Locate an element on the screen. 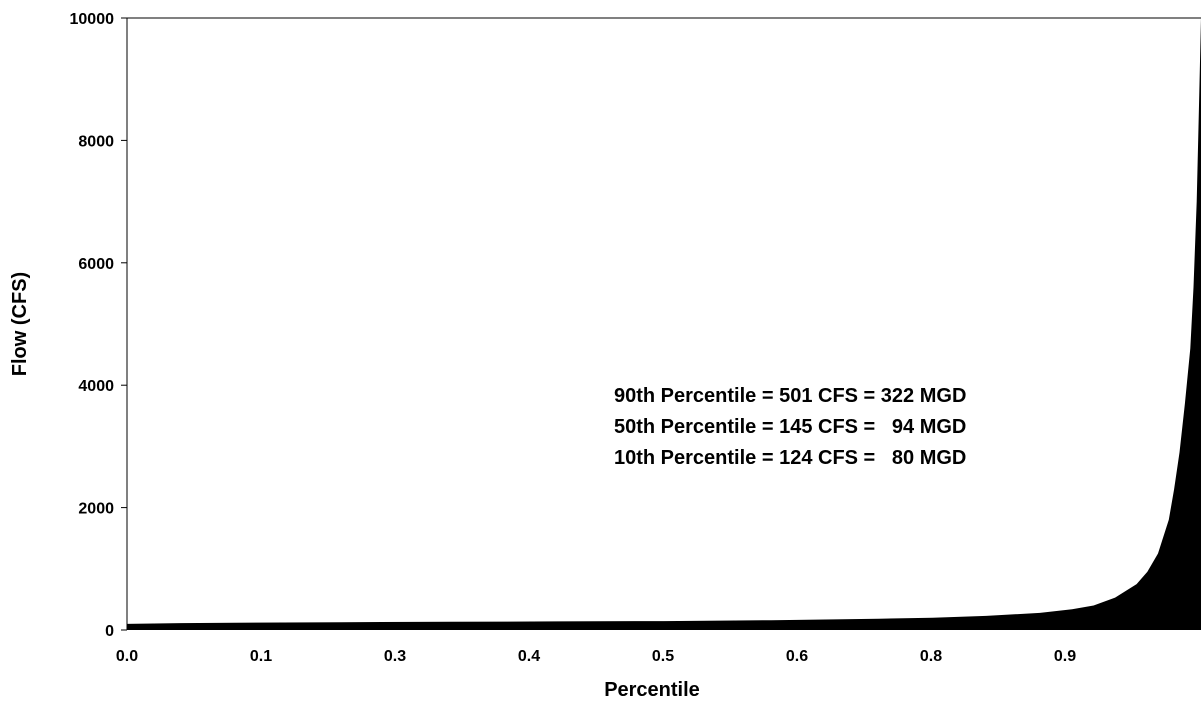 This screenshot has width=1201, height=707. percentile-annotation: 50th Percentile = 145 CFS = 94 MGD is located at coordinates (790, 427).